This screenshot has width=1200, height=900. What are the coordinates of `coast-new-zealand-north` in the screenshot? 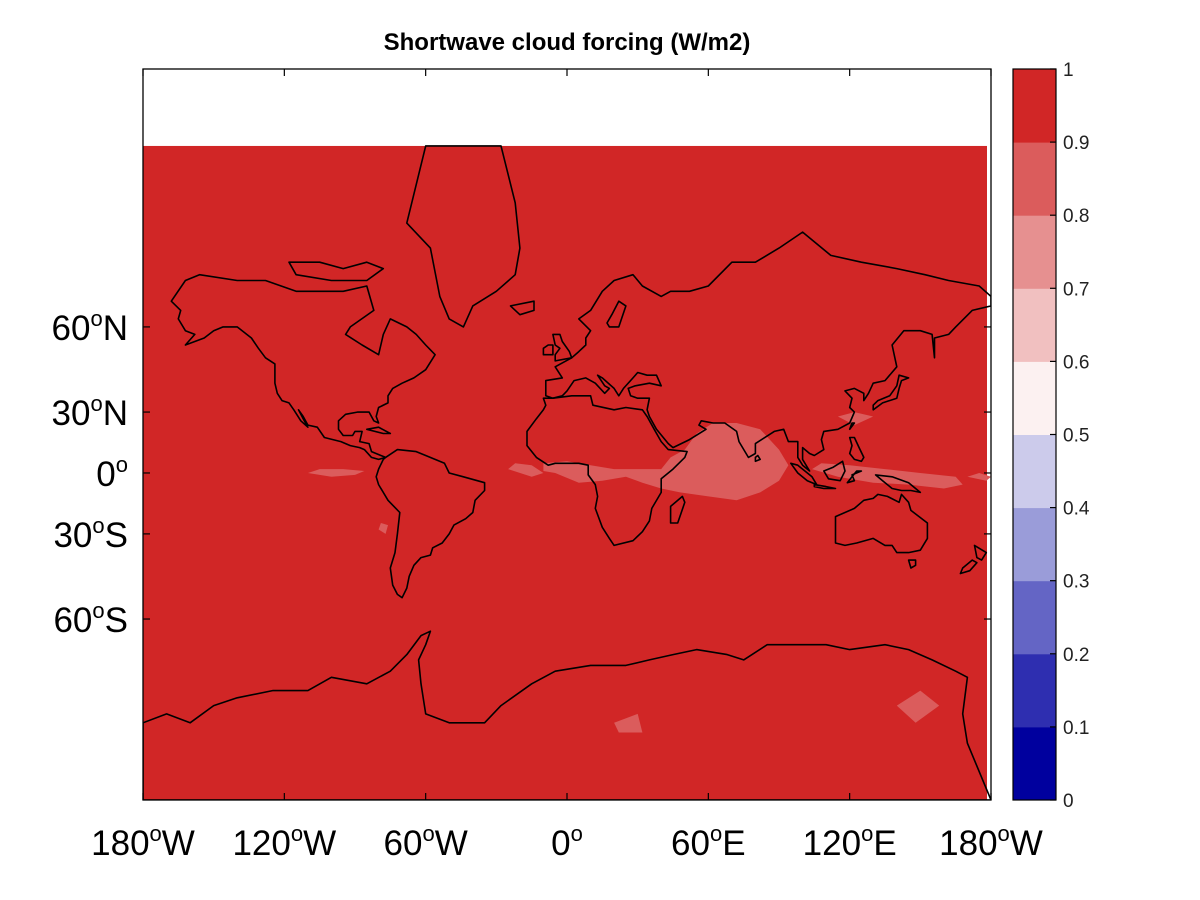 It's located at (980, 552).